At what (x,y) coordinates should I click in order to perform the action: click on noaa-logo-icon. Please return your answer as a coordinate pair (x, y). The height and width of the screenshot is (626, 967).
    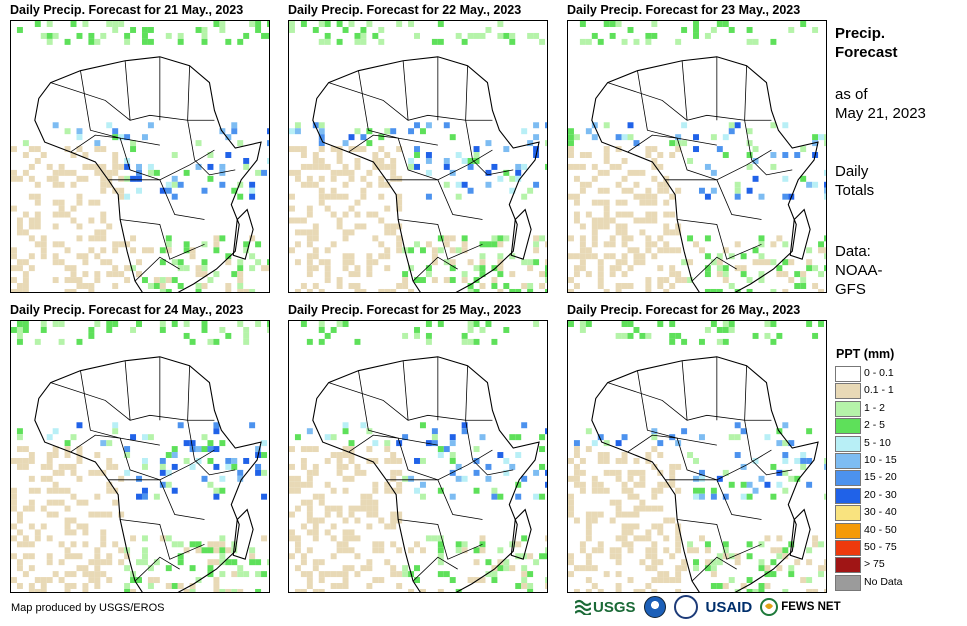
    Looking at the image, I should click on (654, 607).